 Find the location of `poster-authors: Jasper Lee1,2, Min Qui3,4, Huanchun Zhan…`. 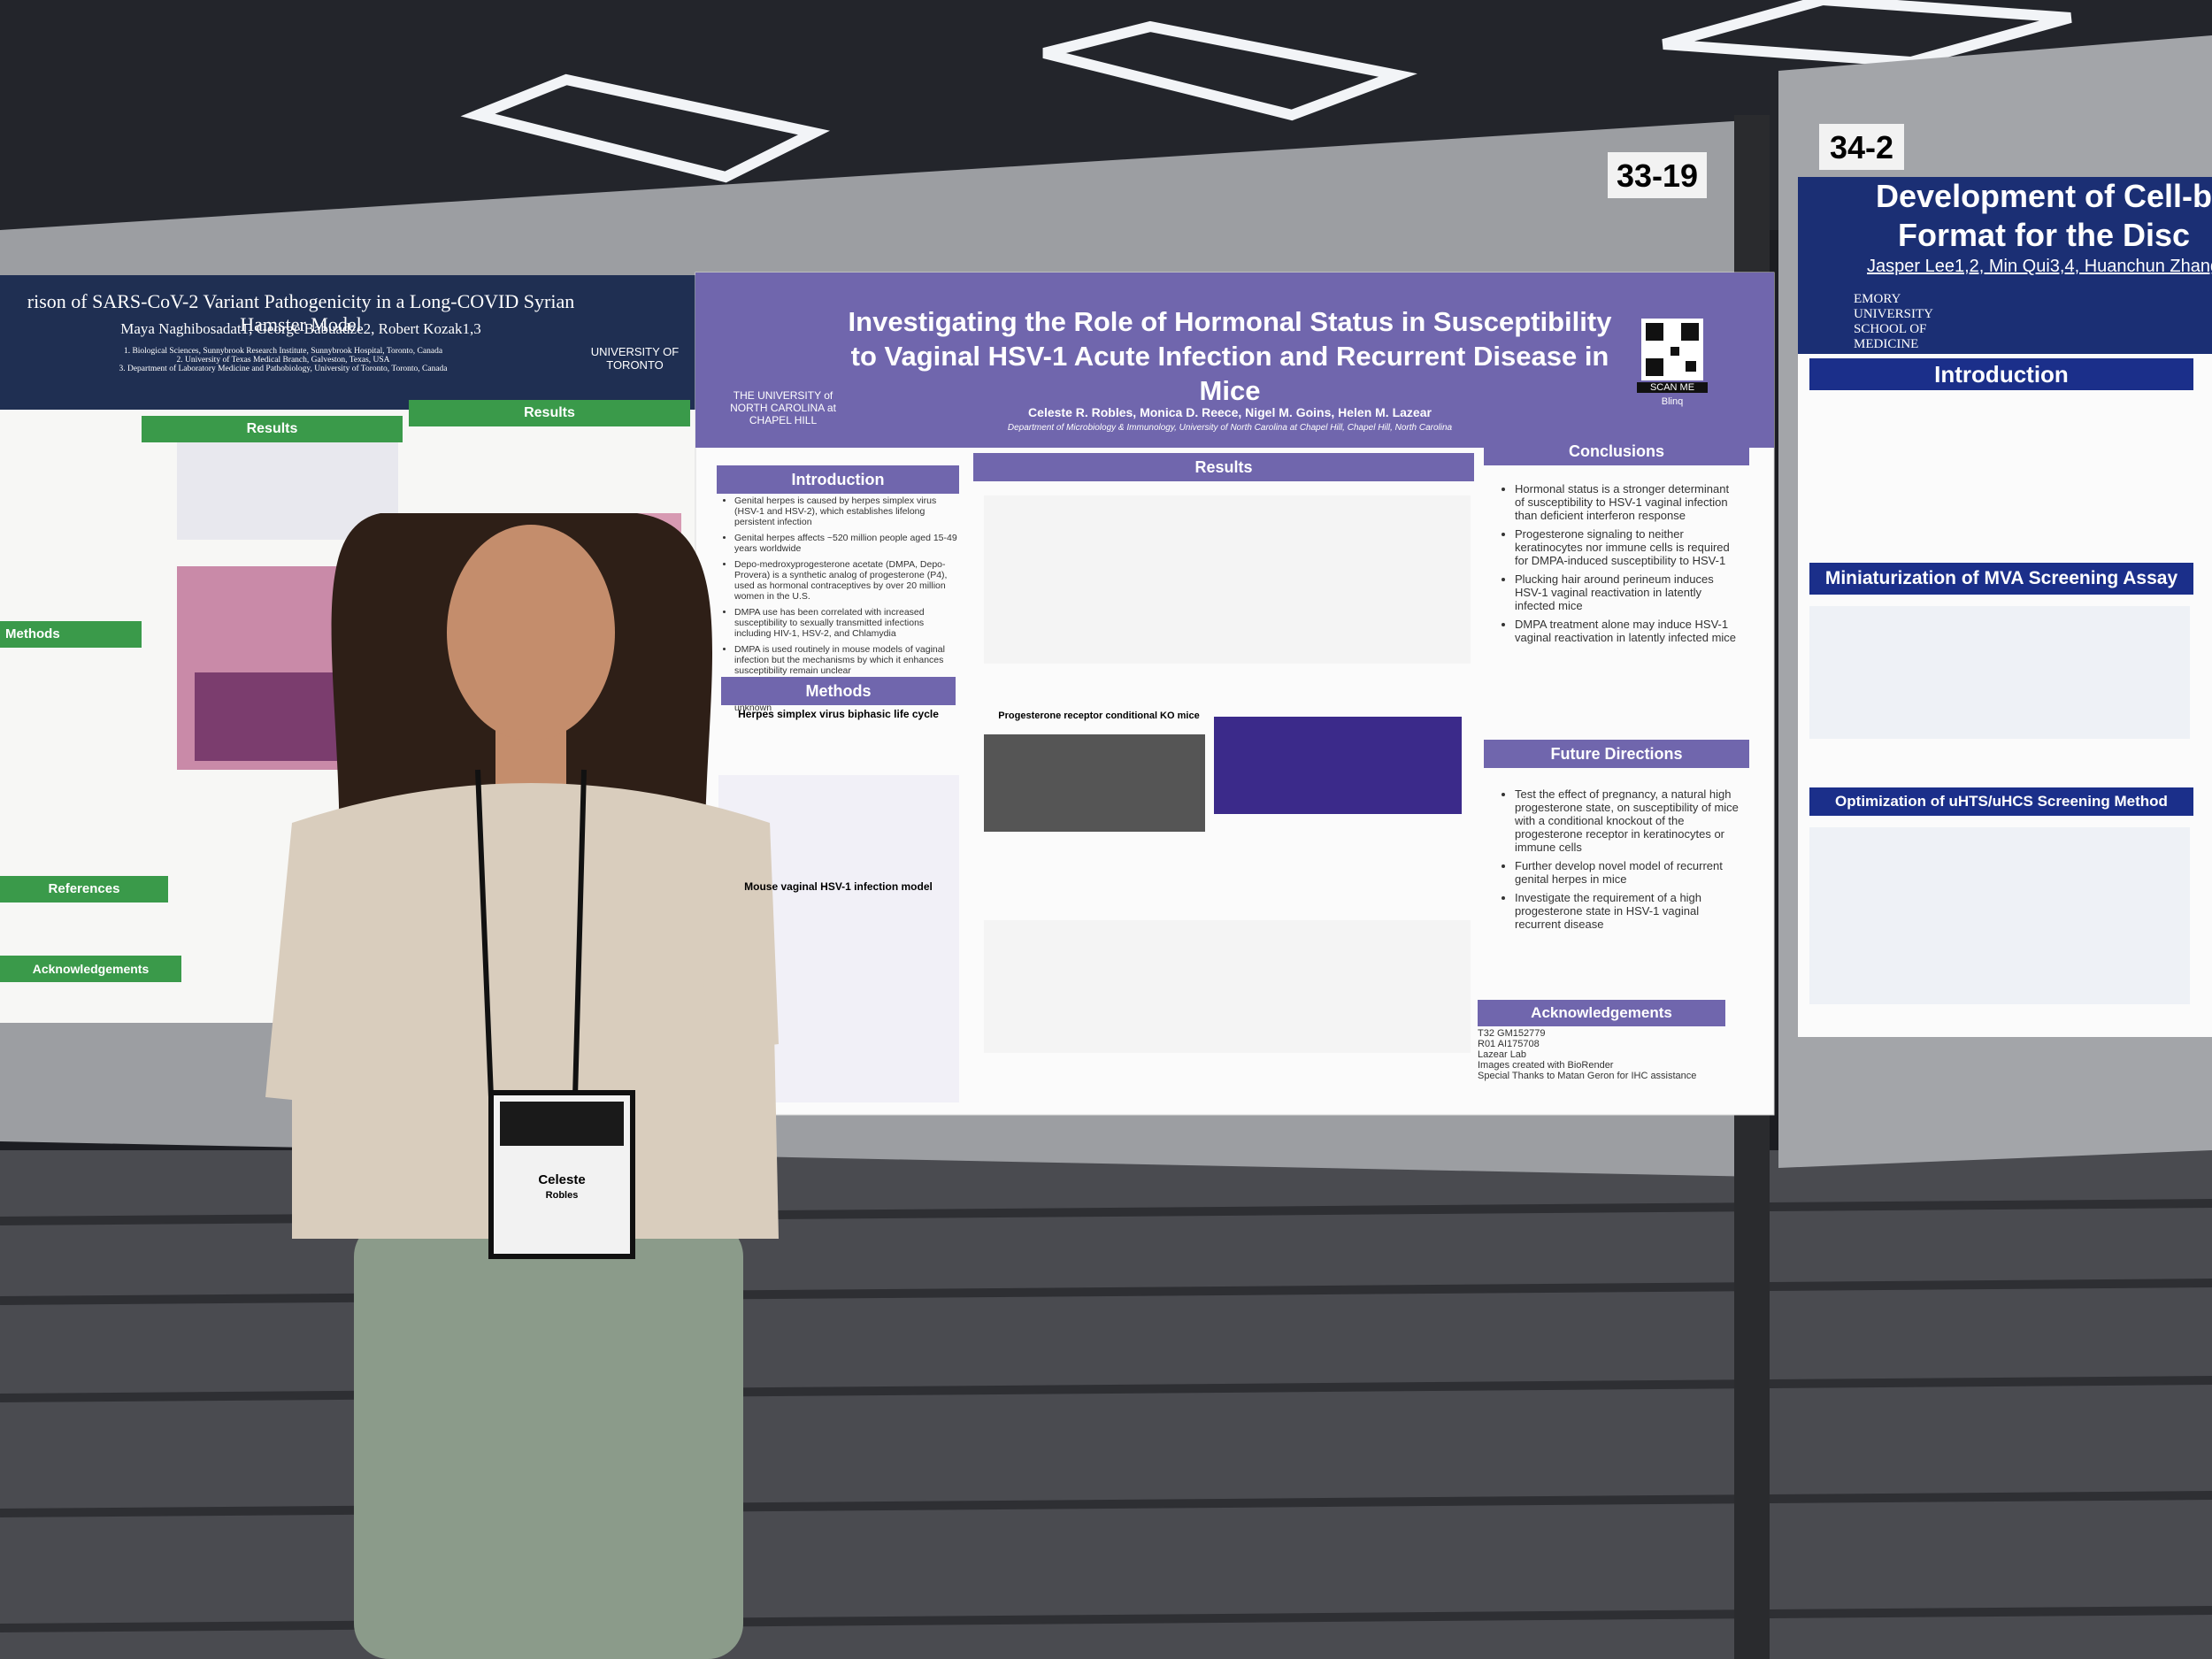

poster-authors: Jasper Lee1,2, Min Qui3,4, Huanchun Zhan… is located at coordinates (2040, 267).